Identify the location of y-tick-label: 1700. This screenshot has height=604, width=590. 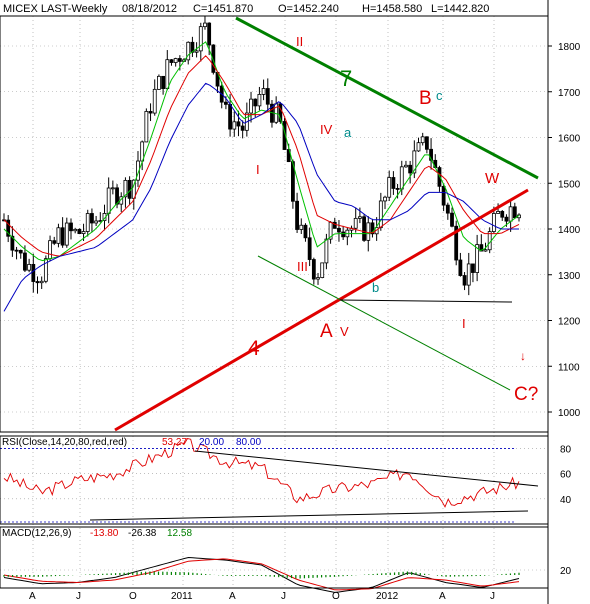
(569, 93).